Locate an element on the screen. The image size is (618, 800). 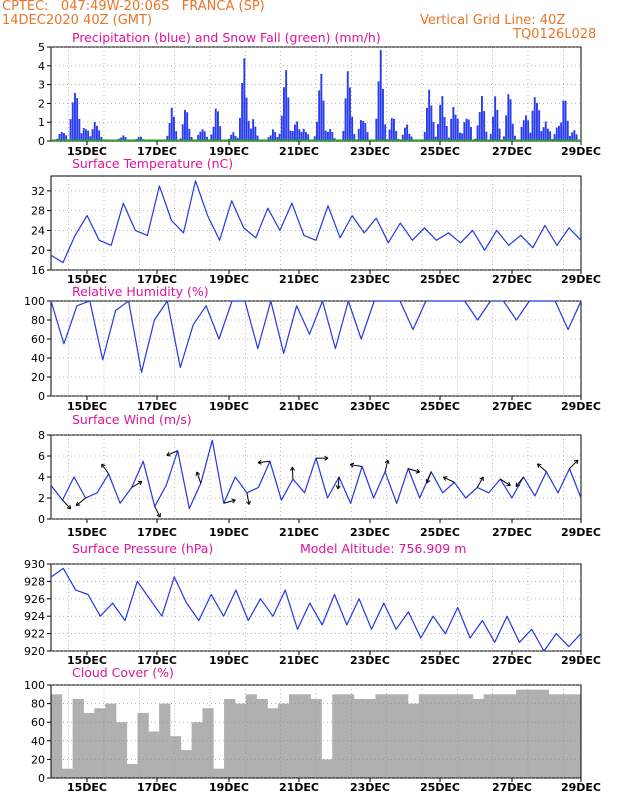
y-tick-label: 930 is located at coordinates (34, 564).